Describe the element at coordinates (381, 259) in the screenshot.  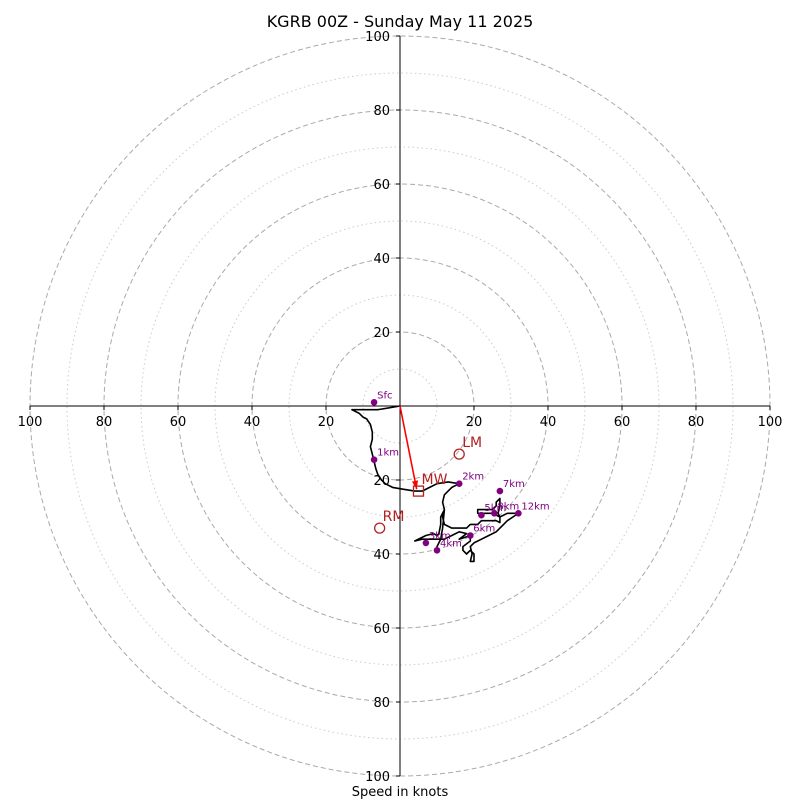
I see `y-tick-label-top: 40` at that location.